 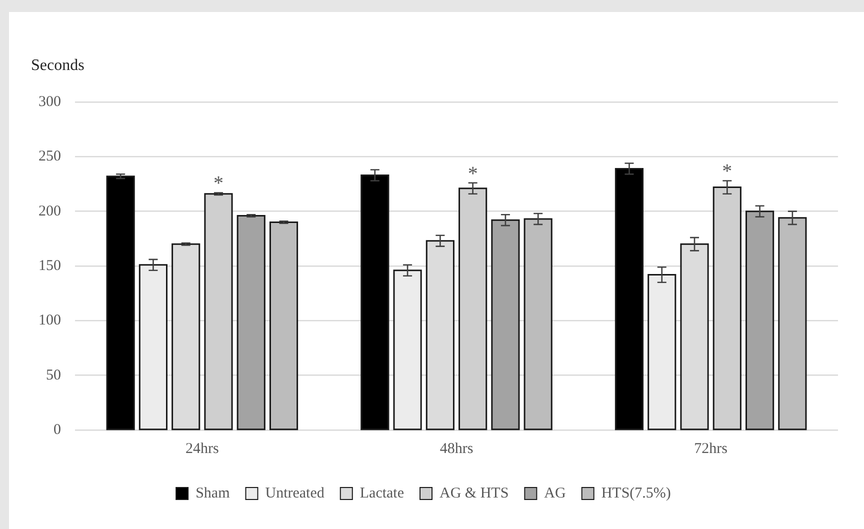 What do you see at coordinates (53, 375) in the screenshot?
I see `y-tick-label: 50` at bounding box center [53, 375].